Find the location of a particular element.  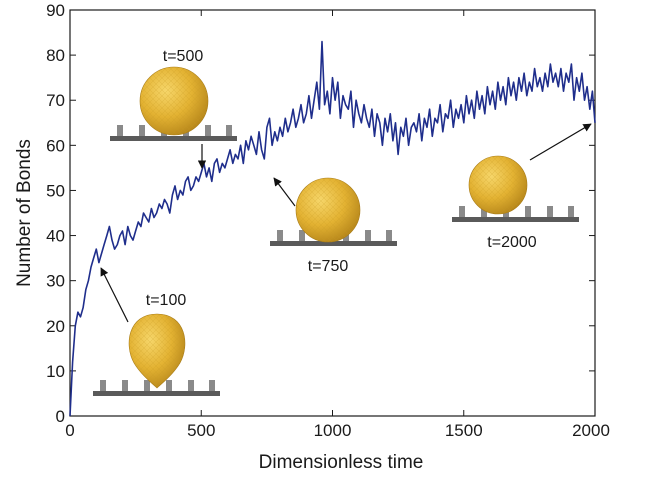

inset-t750 is located at coordinates (333, 211).